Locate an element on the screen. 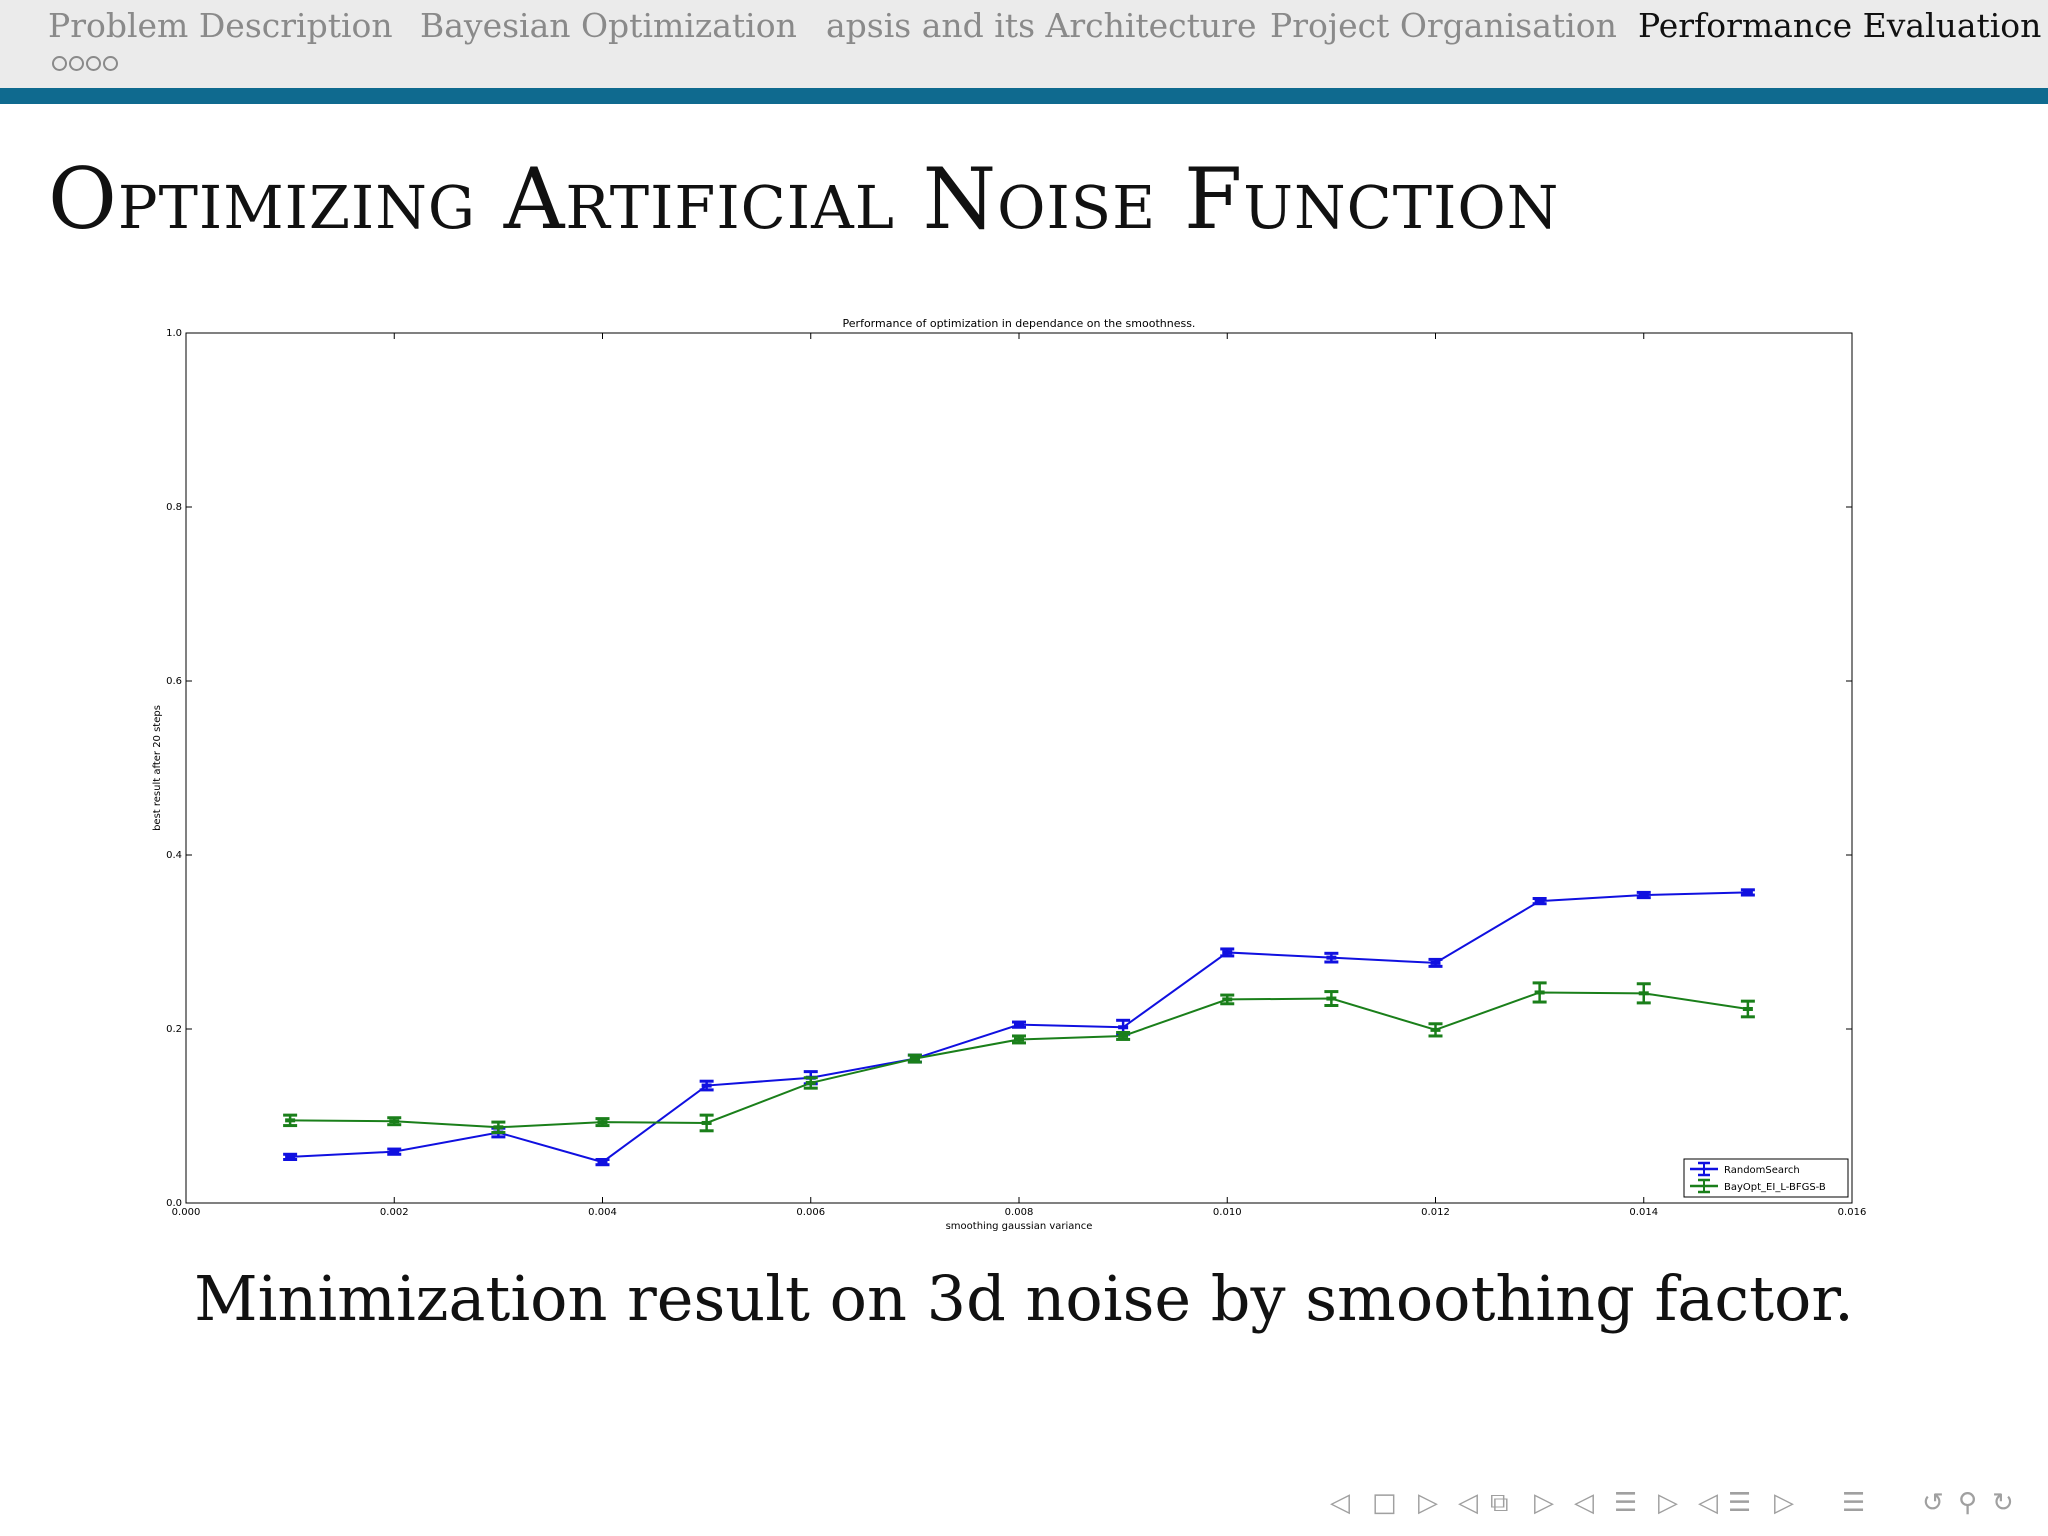 The width and height of the screenshot is (2048, 1536). prev-section-icon: ◁ is located at coordinates (1584, 1503).